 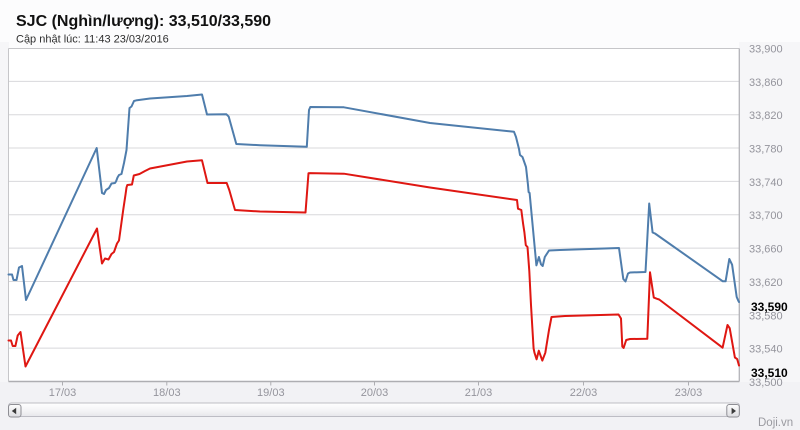 I want to click on svg-text: 33,820, so click(x=766, y=116).